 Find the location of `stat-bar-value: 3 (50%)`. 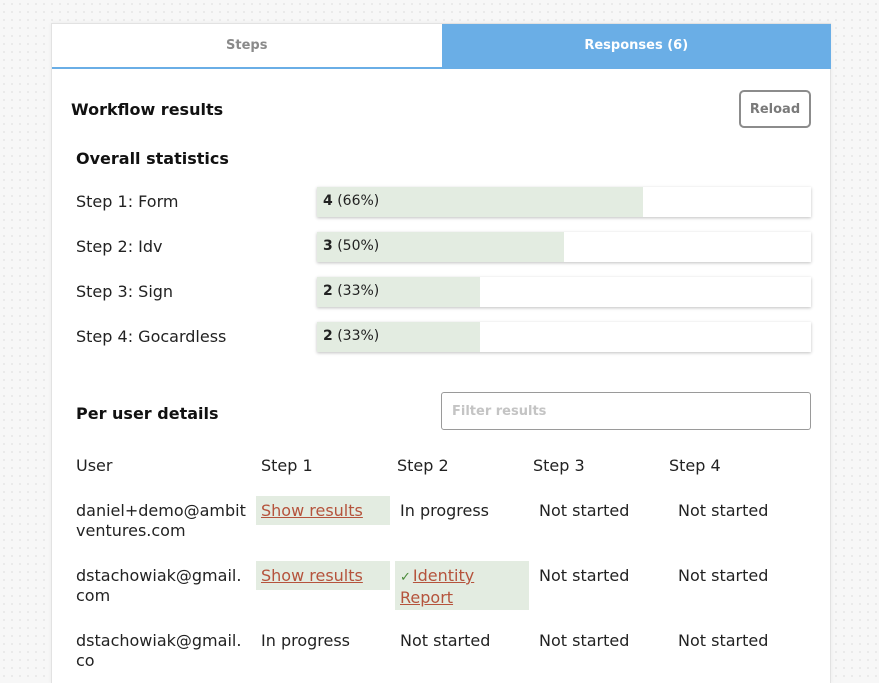

stat-bar-value: 3 (50%) is located at coordinates (351, 246).